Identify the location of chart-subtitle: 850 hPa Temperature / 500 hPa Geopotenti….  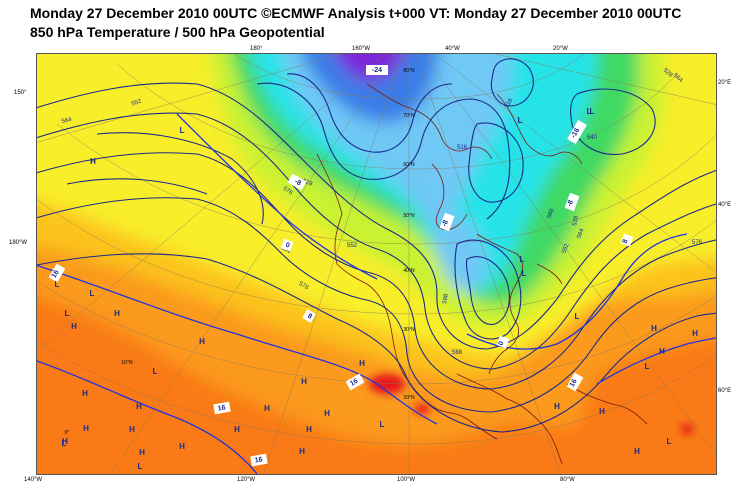
(177, 32).